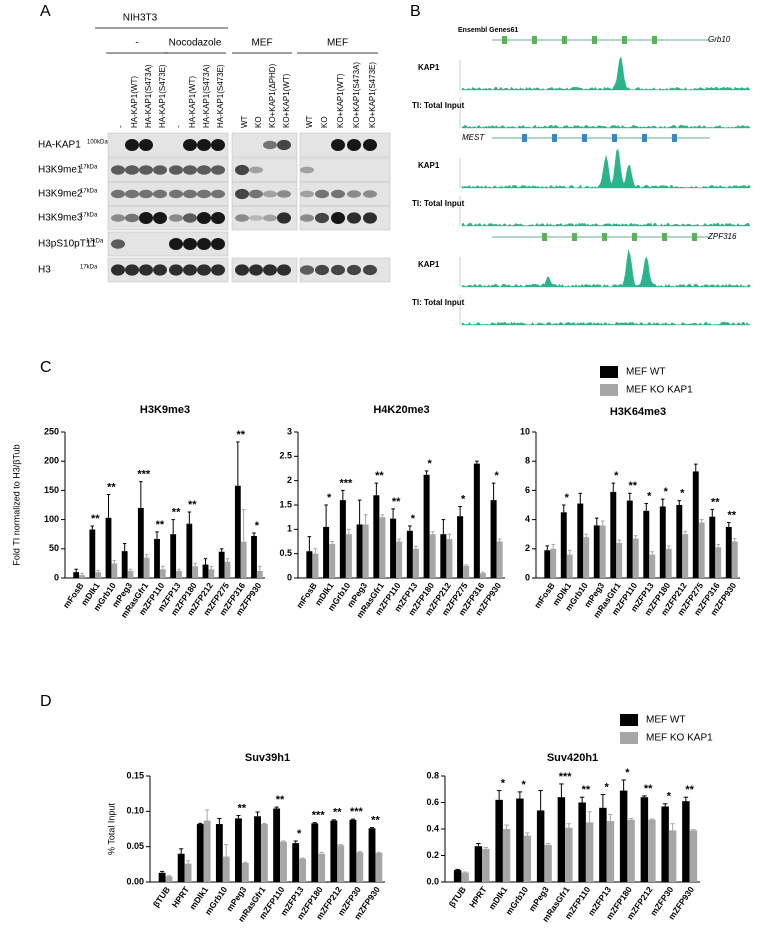  Describe the element at coordinates (285, 553) in the screenshot. I see `y-tick-label: 0.5` at that location.